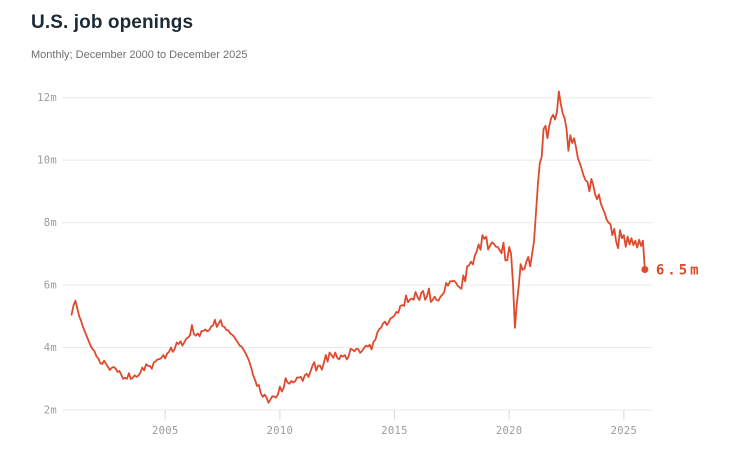  Describe the element at coordinates (624, 431) in the screenshot. I see `x-axis-label: 2025` at that location.